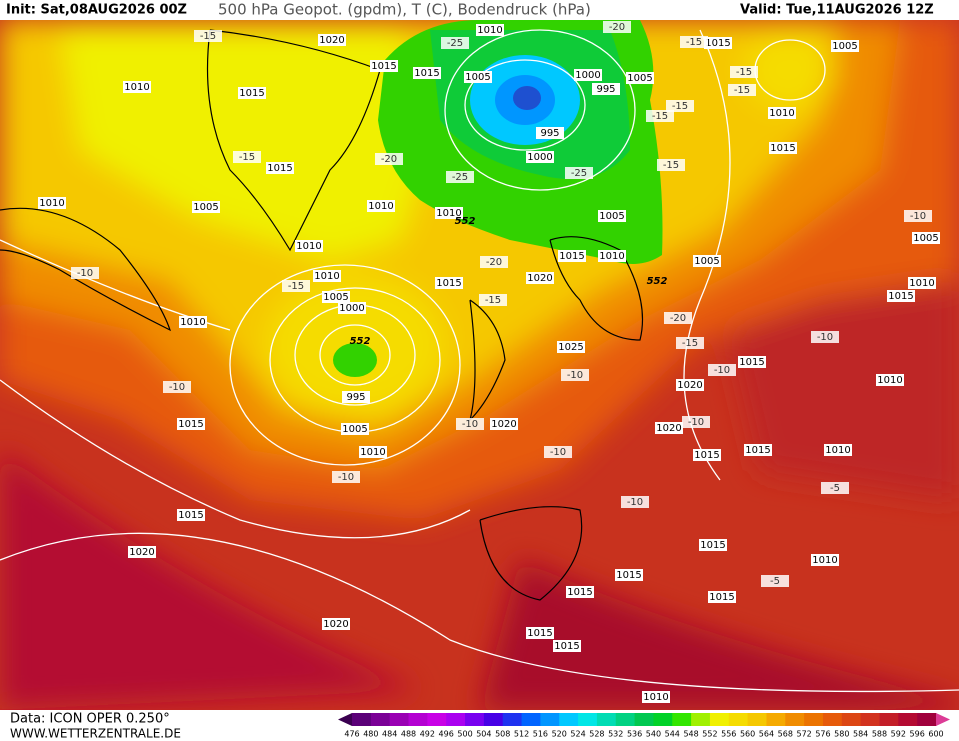 This screenshot has width=959, height=741. I want to click on temperature-label: -5, so click(835, 488).